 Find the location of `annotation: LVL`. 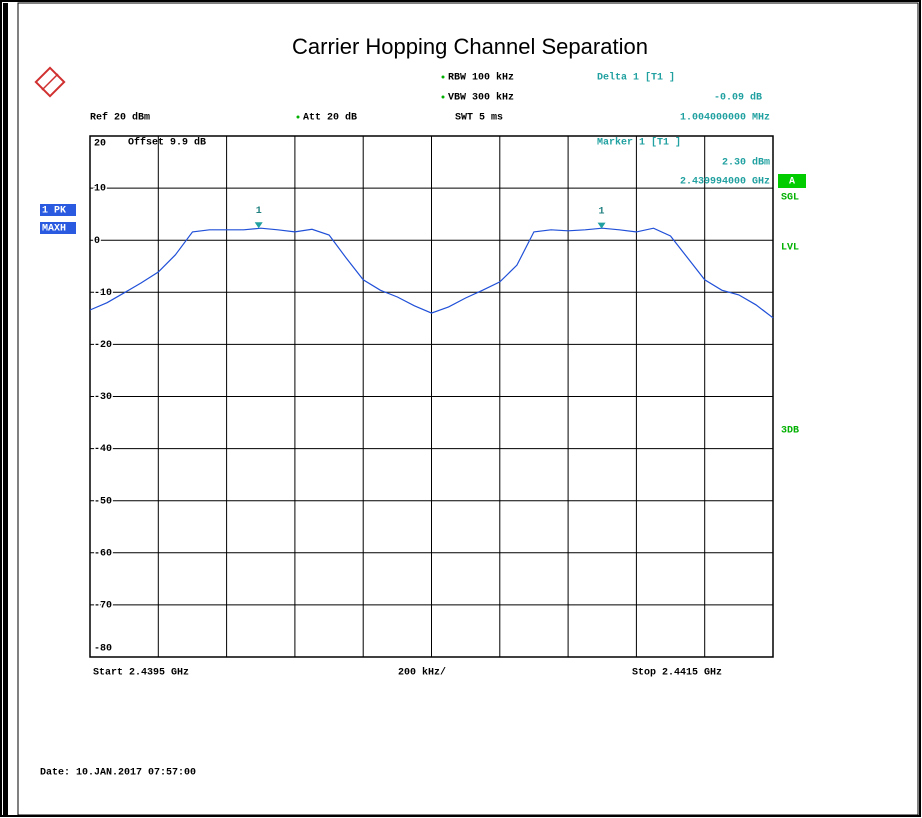

annotation: LVL is located at coordinates (790, 248).